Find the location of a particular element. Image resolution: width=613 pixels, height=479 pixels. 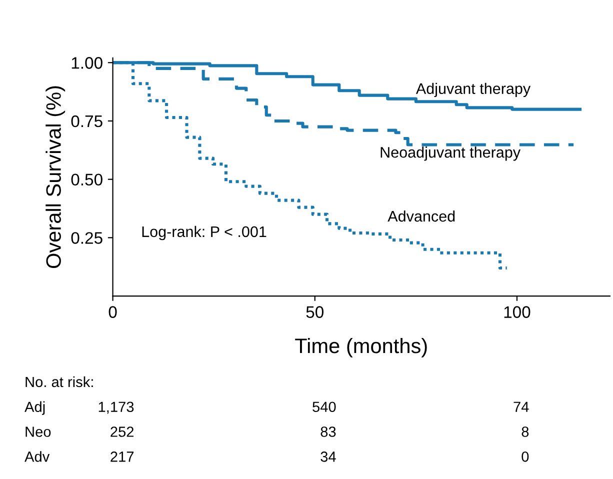

text: Neo is located at coordinates (38, 431).